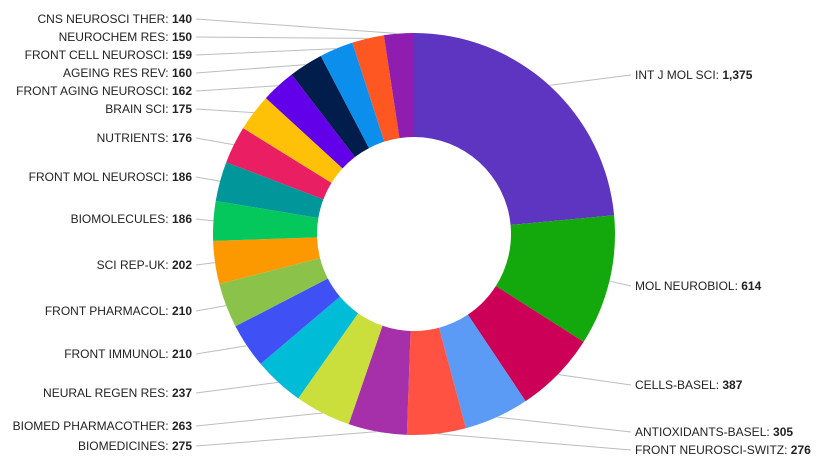 The height and width of the screenshot is (469, 829). Describe the element at coordinates (620, 283) in the screenshot. I see `leader-line-mol-neurobiol` at that location.